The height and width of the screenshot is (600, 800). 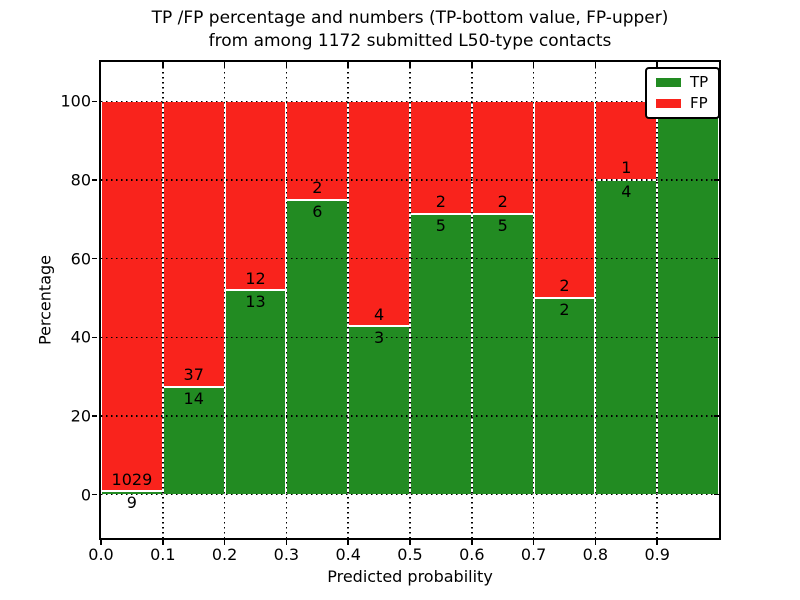 What do you see at coordinates (224, 554) in the screenshot?
I see `x-tick-label: 0.2` at bounding box center [224, 554].